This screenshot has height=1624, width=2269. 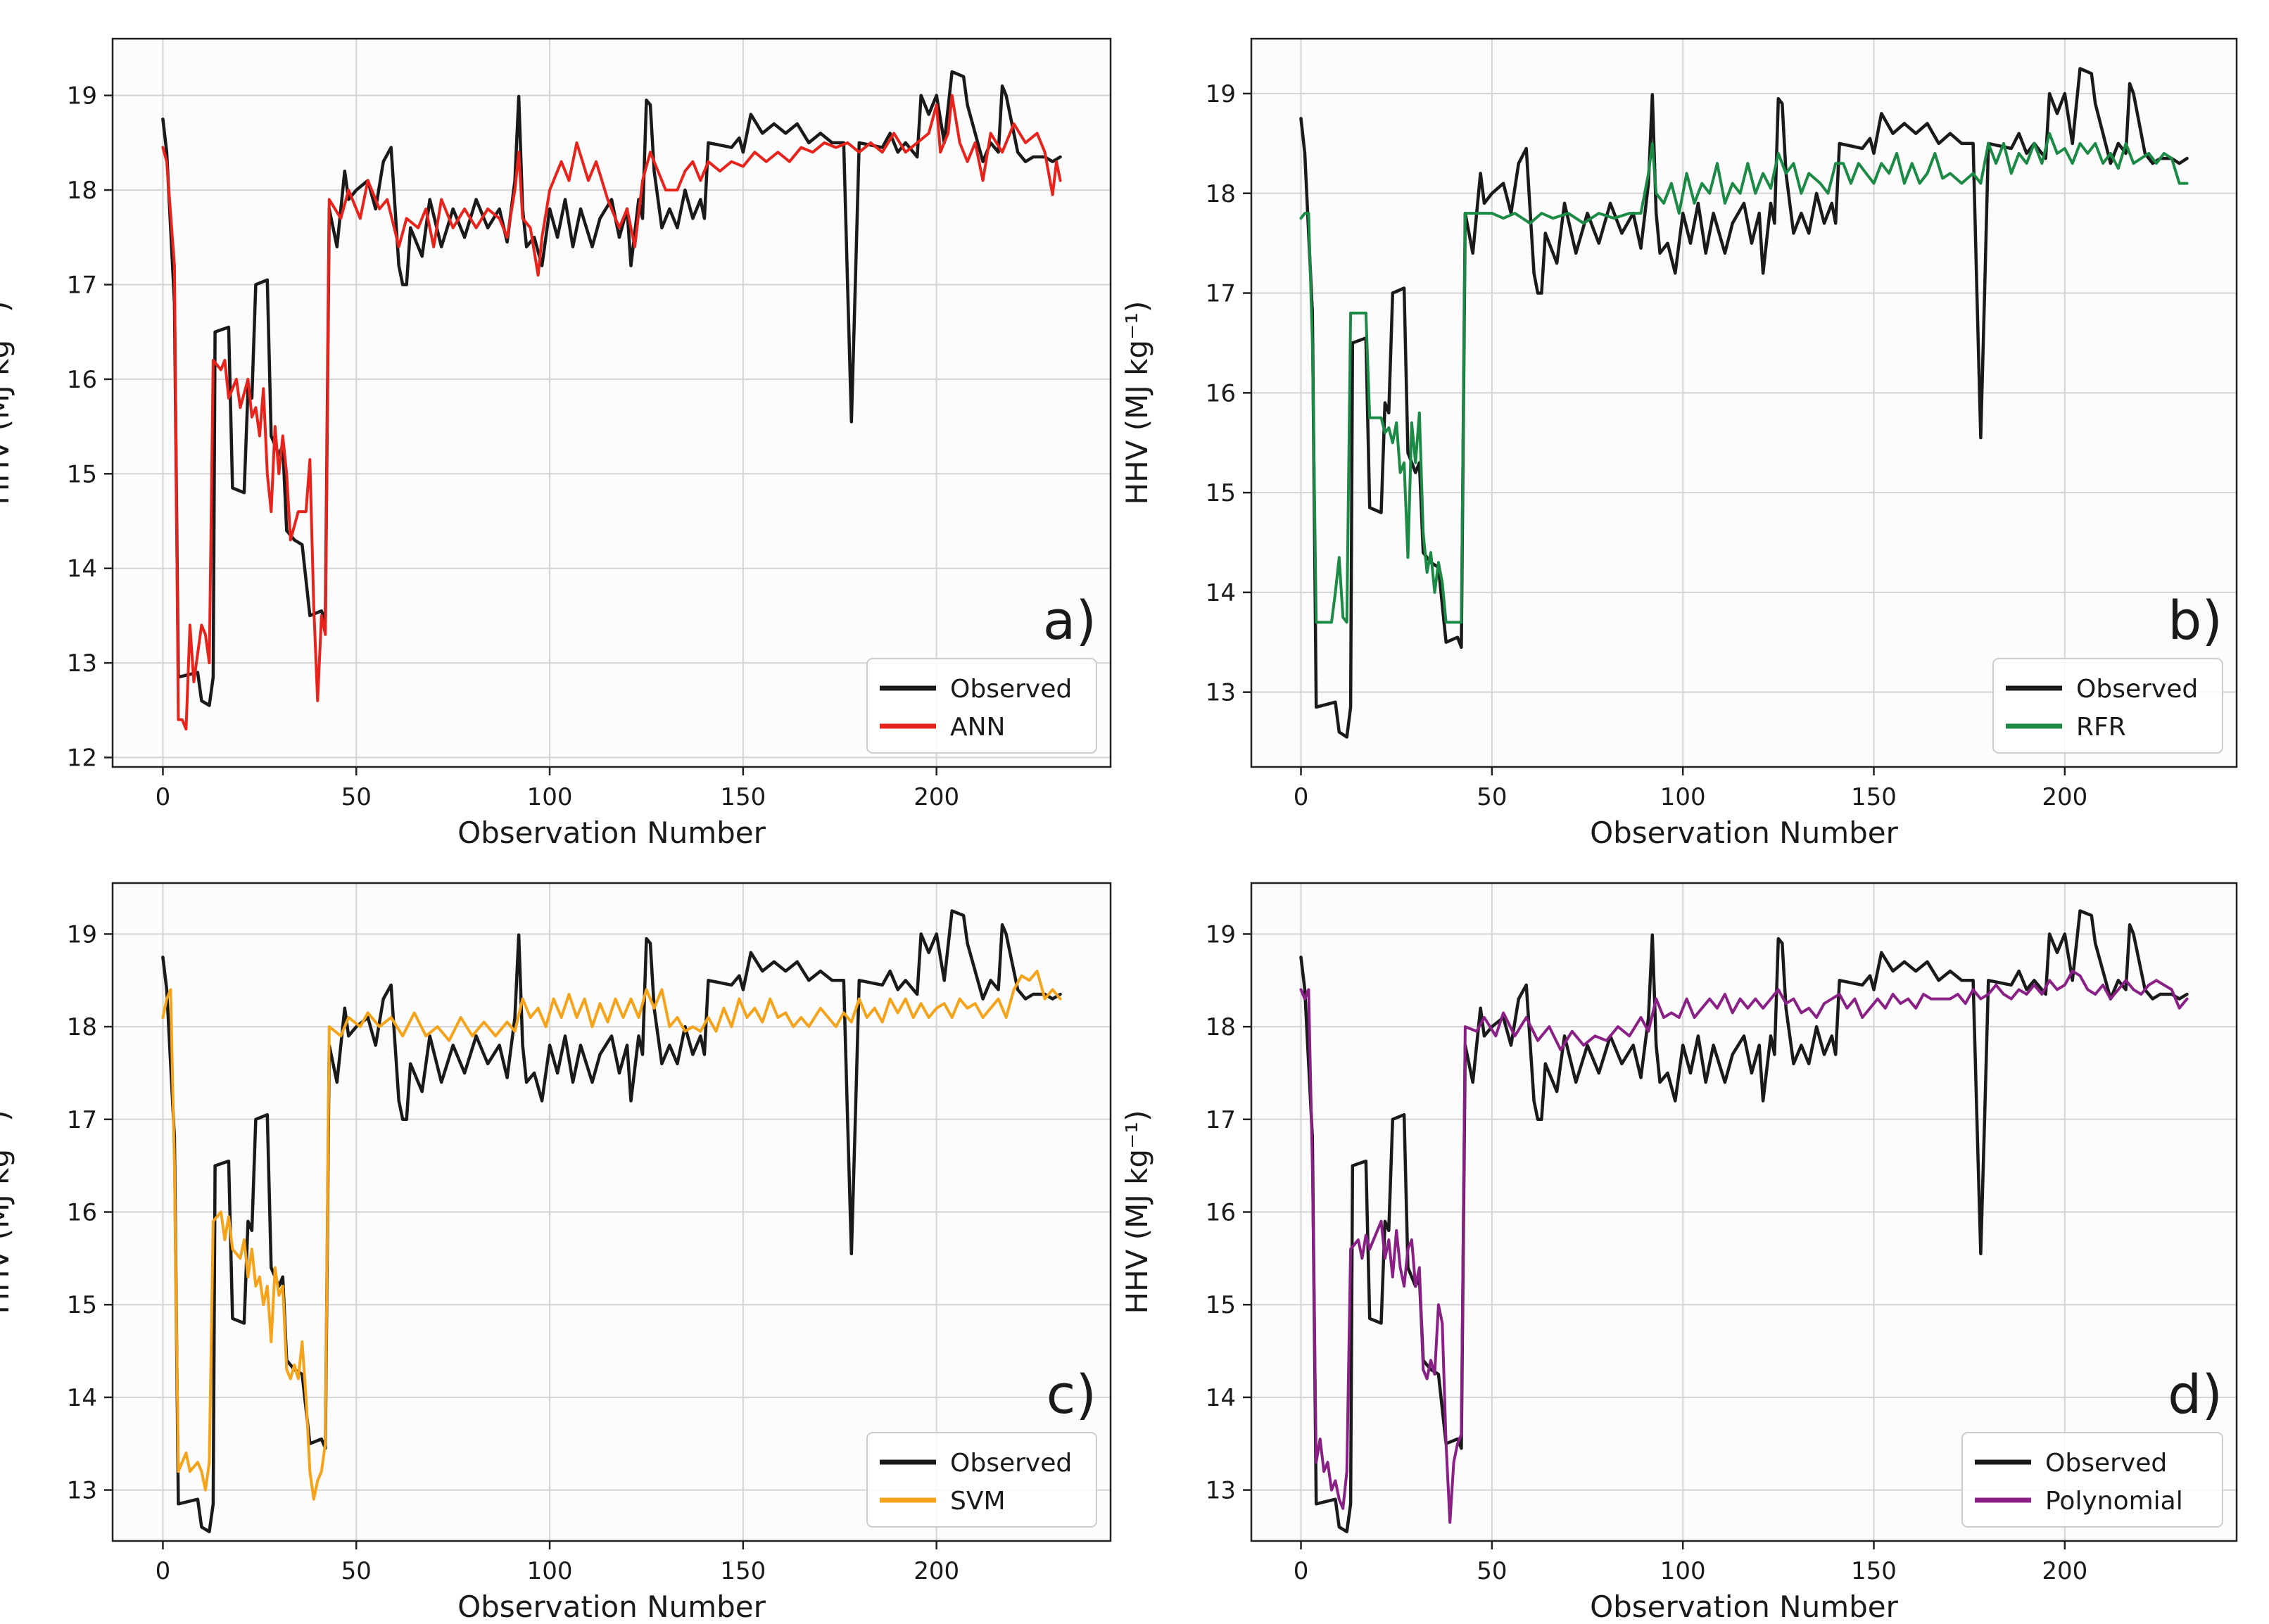 I want to click on chart-3-x-tick-label-1: 50, so click(x=1492, y=1571).